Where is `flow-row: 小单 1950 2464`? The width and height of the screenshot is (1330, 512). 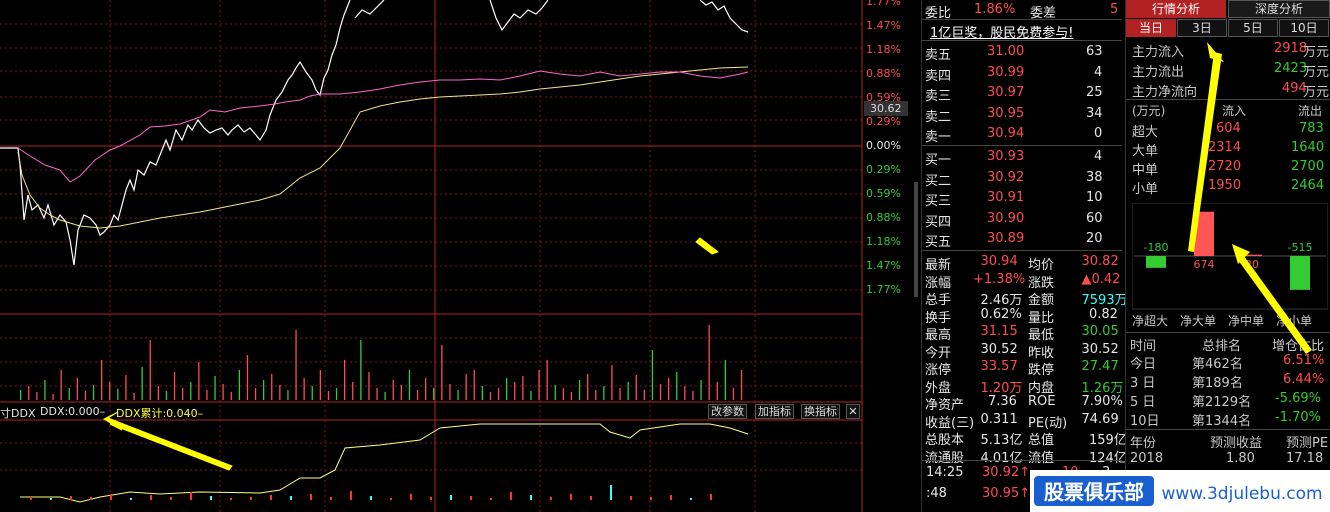
flow-row: 小单 1950 2464 is located at coordinates (1228, 187).